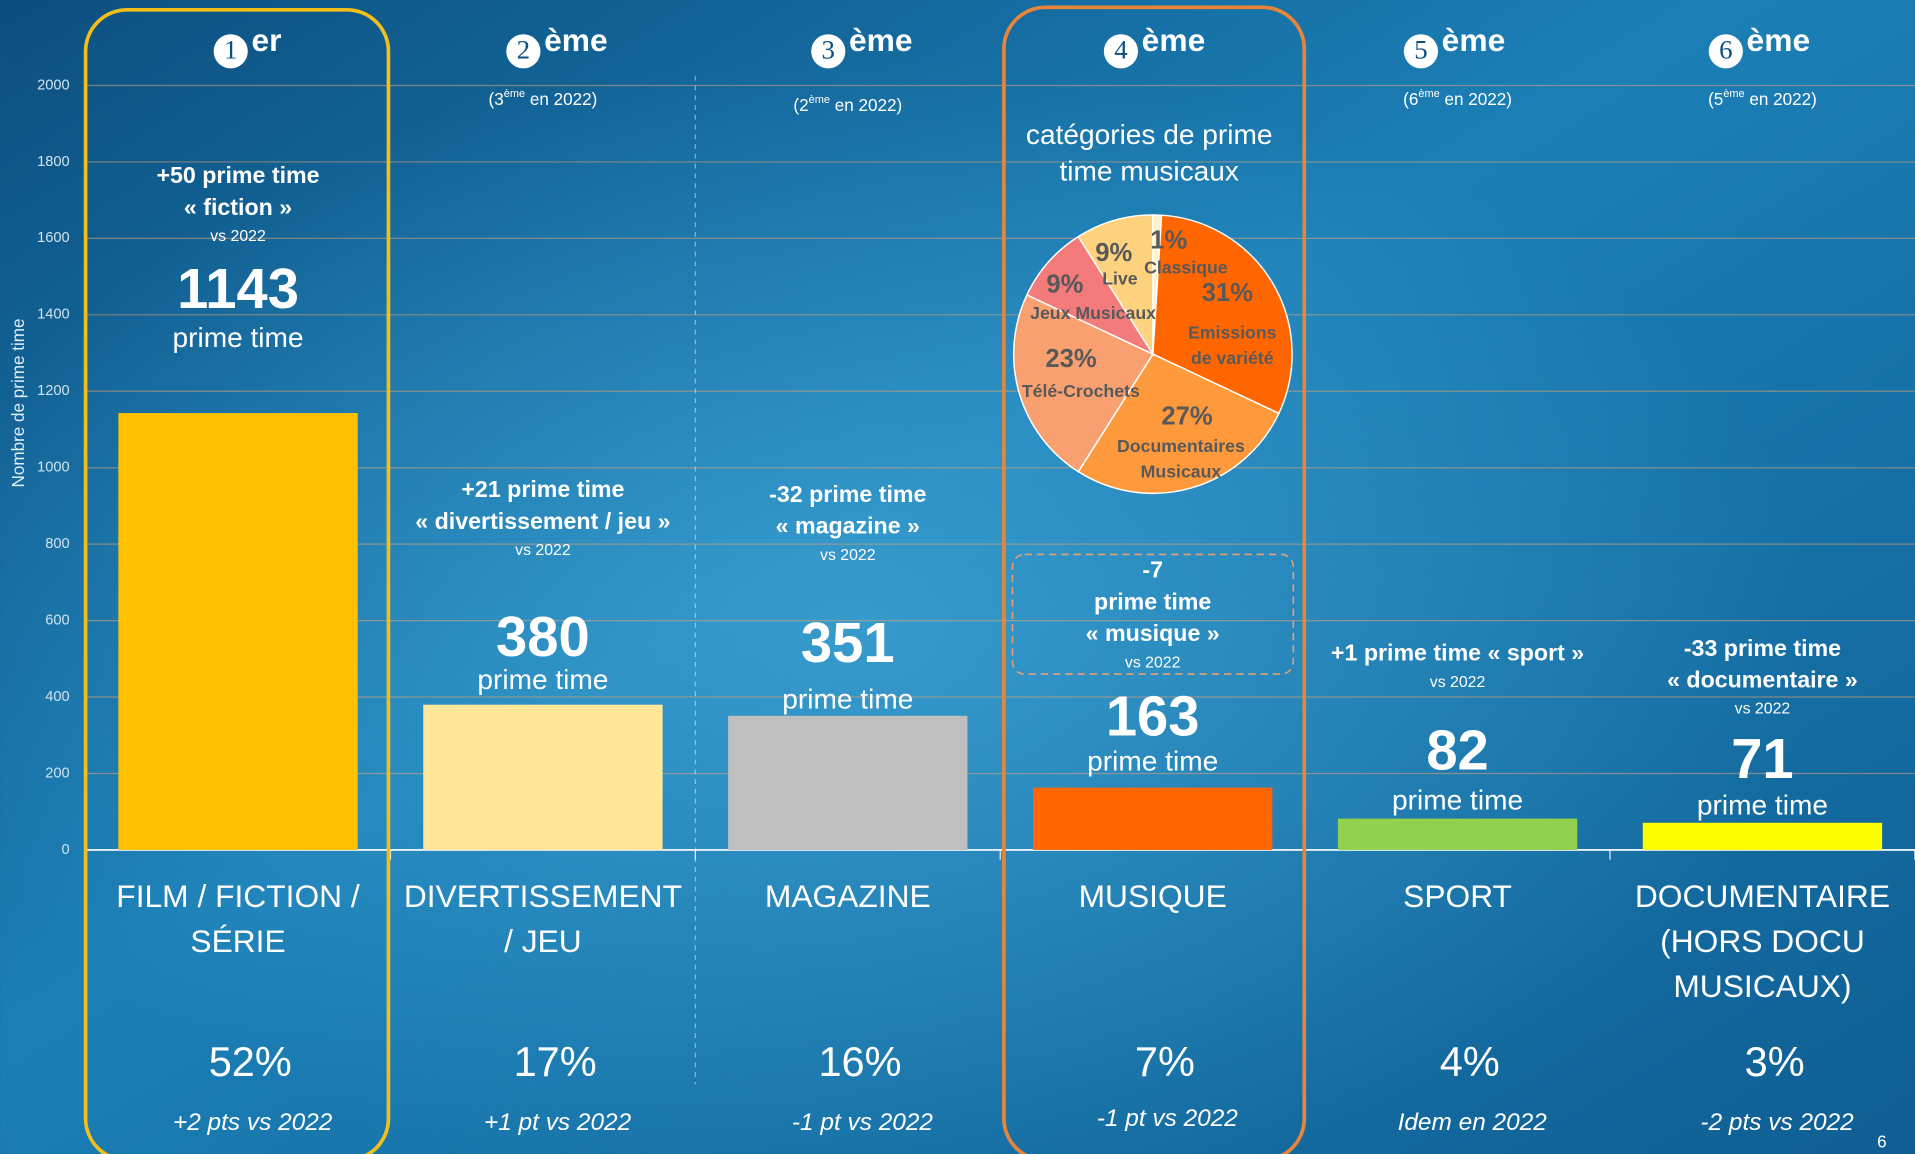  What do you see at coordinates (1228, 293) in the screenshot?
I see `pie-value-label: 31%` at bounding box center [1228, 293].